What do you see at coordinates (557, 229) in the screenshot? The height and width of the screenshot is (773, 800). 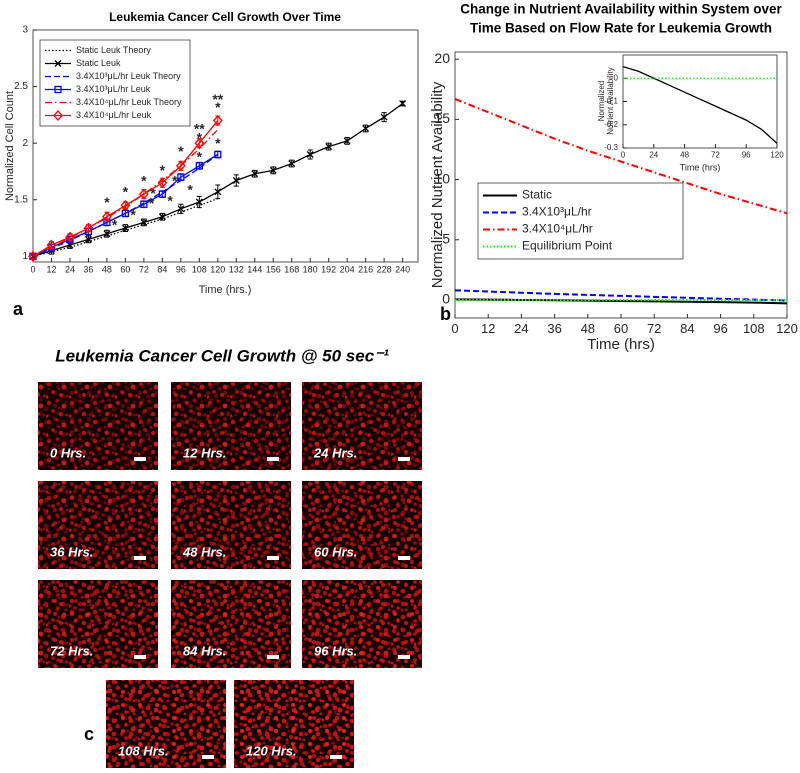 I see `legend-label: 3.4X10⁴μL/hr` at bounding box center [557, 229].